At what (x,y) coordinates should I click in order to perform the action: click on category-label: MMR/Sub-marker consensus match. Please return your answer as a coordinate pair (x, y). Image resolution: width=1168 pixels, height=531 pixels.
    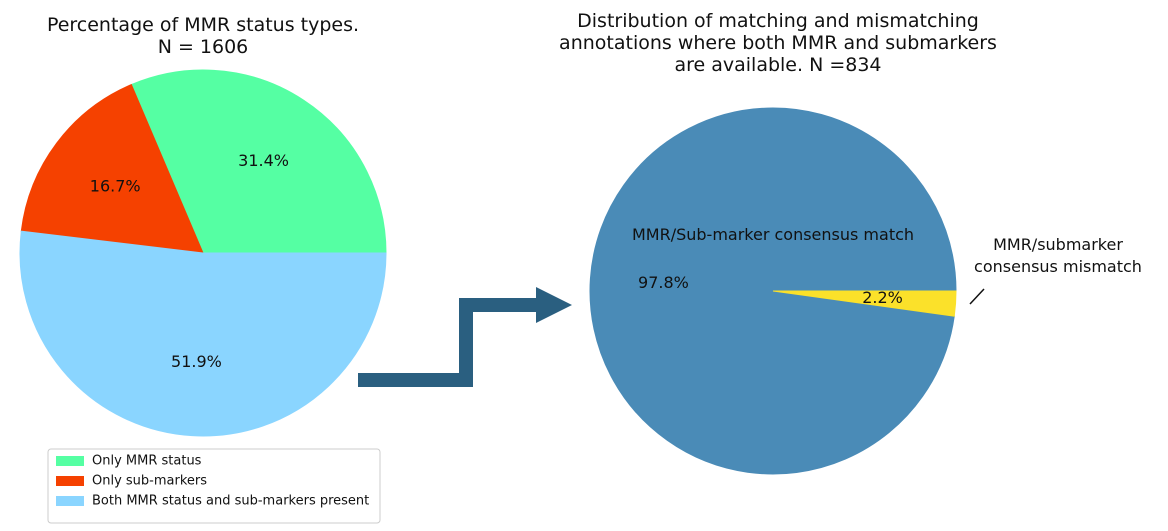
    Looking at the image, I should click on (773, 234).